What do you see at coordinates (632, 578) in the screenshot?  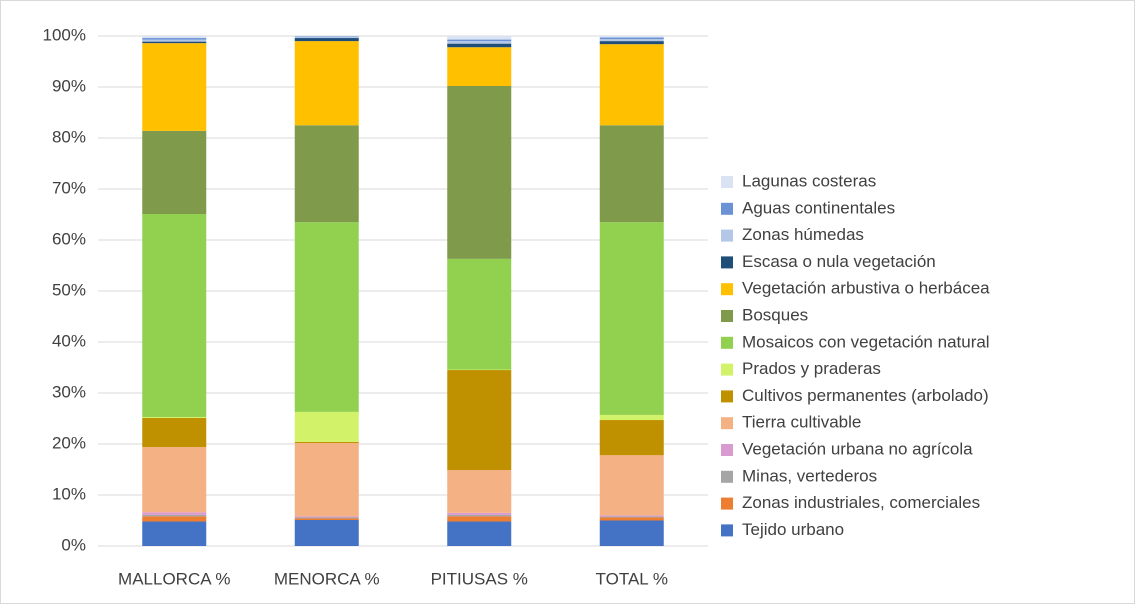 I see `x-tick-label: TOTAL %` at bounding box center [632, 578].